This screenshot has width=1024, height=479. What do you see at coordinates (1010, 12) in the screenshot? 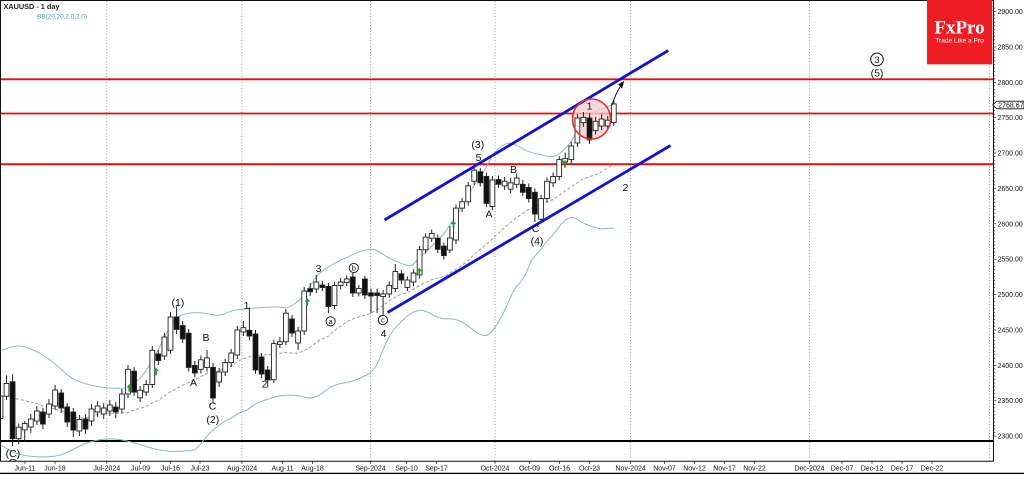
I see `svg-text: 2900.00` at bounding box center [1010, 12].